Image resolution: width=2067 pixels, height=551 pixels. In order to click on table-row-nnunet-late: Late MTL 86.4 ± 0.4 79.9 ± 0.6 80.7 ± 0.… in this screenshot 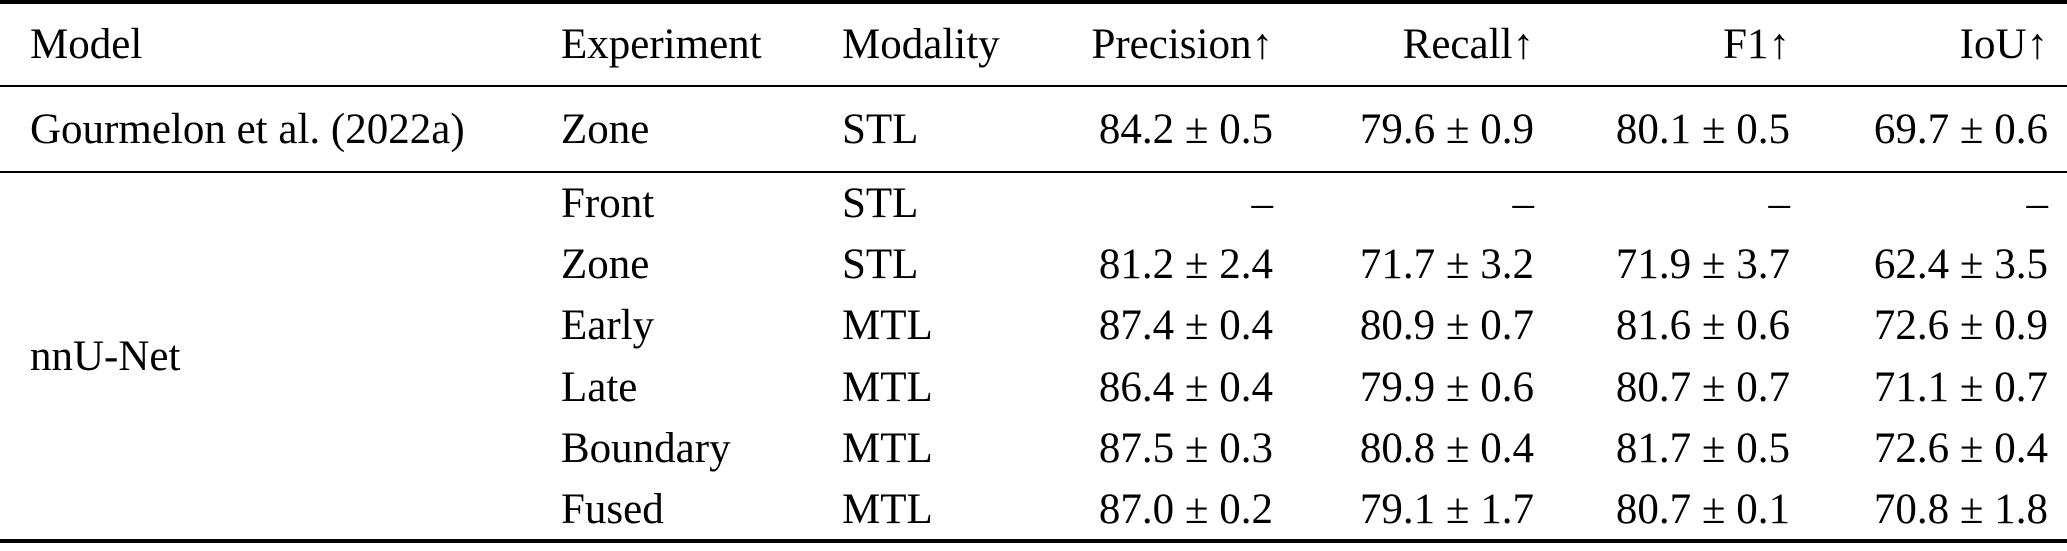, I will do `click(1033, 388)`.